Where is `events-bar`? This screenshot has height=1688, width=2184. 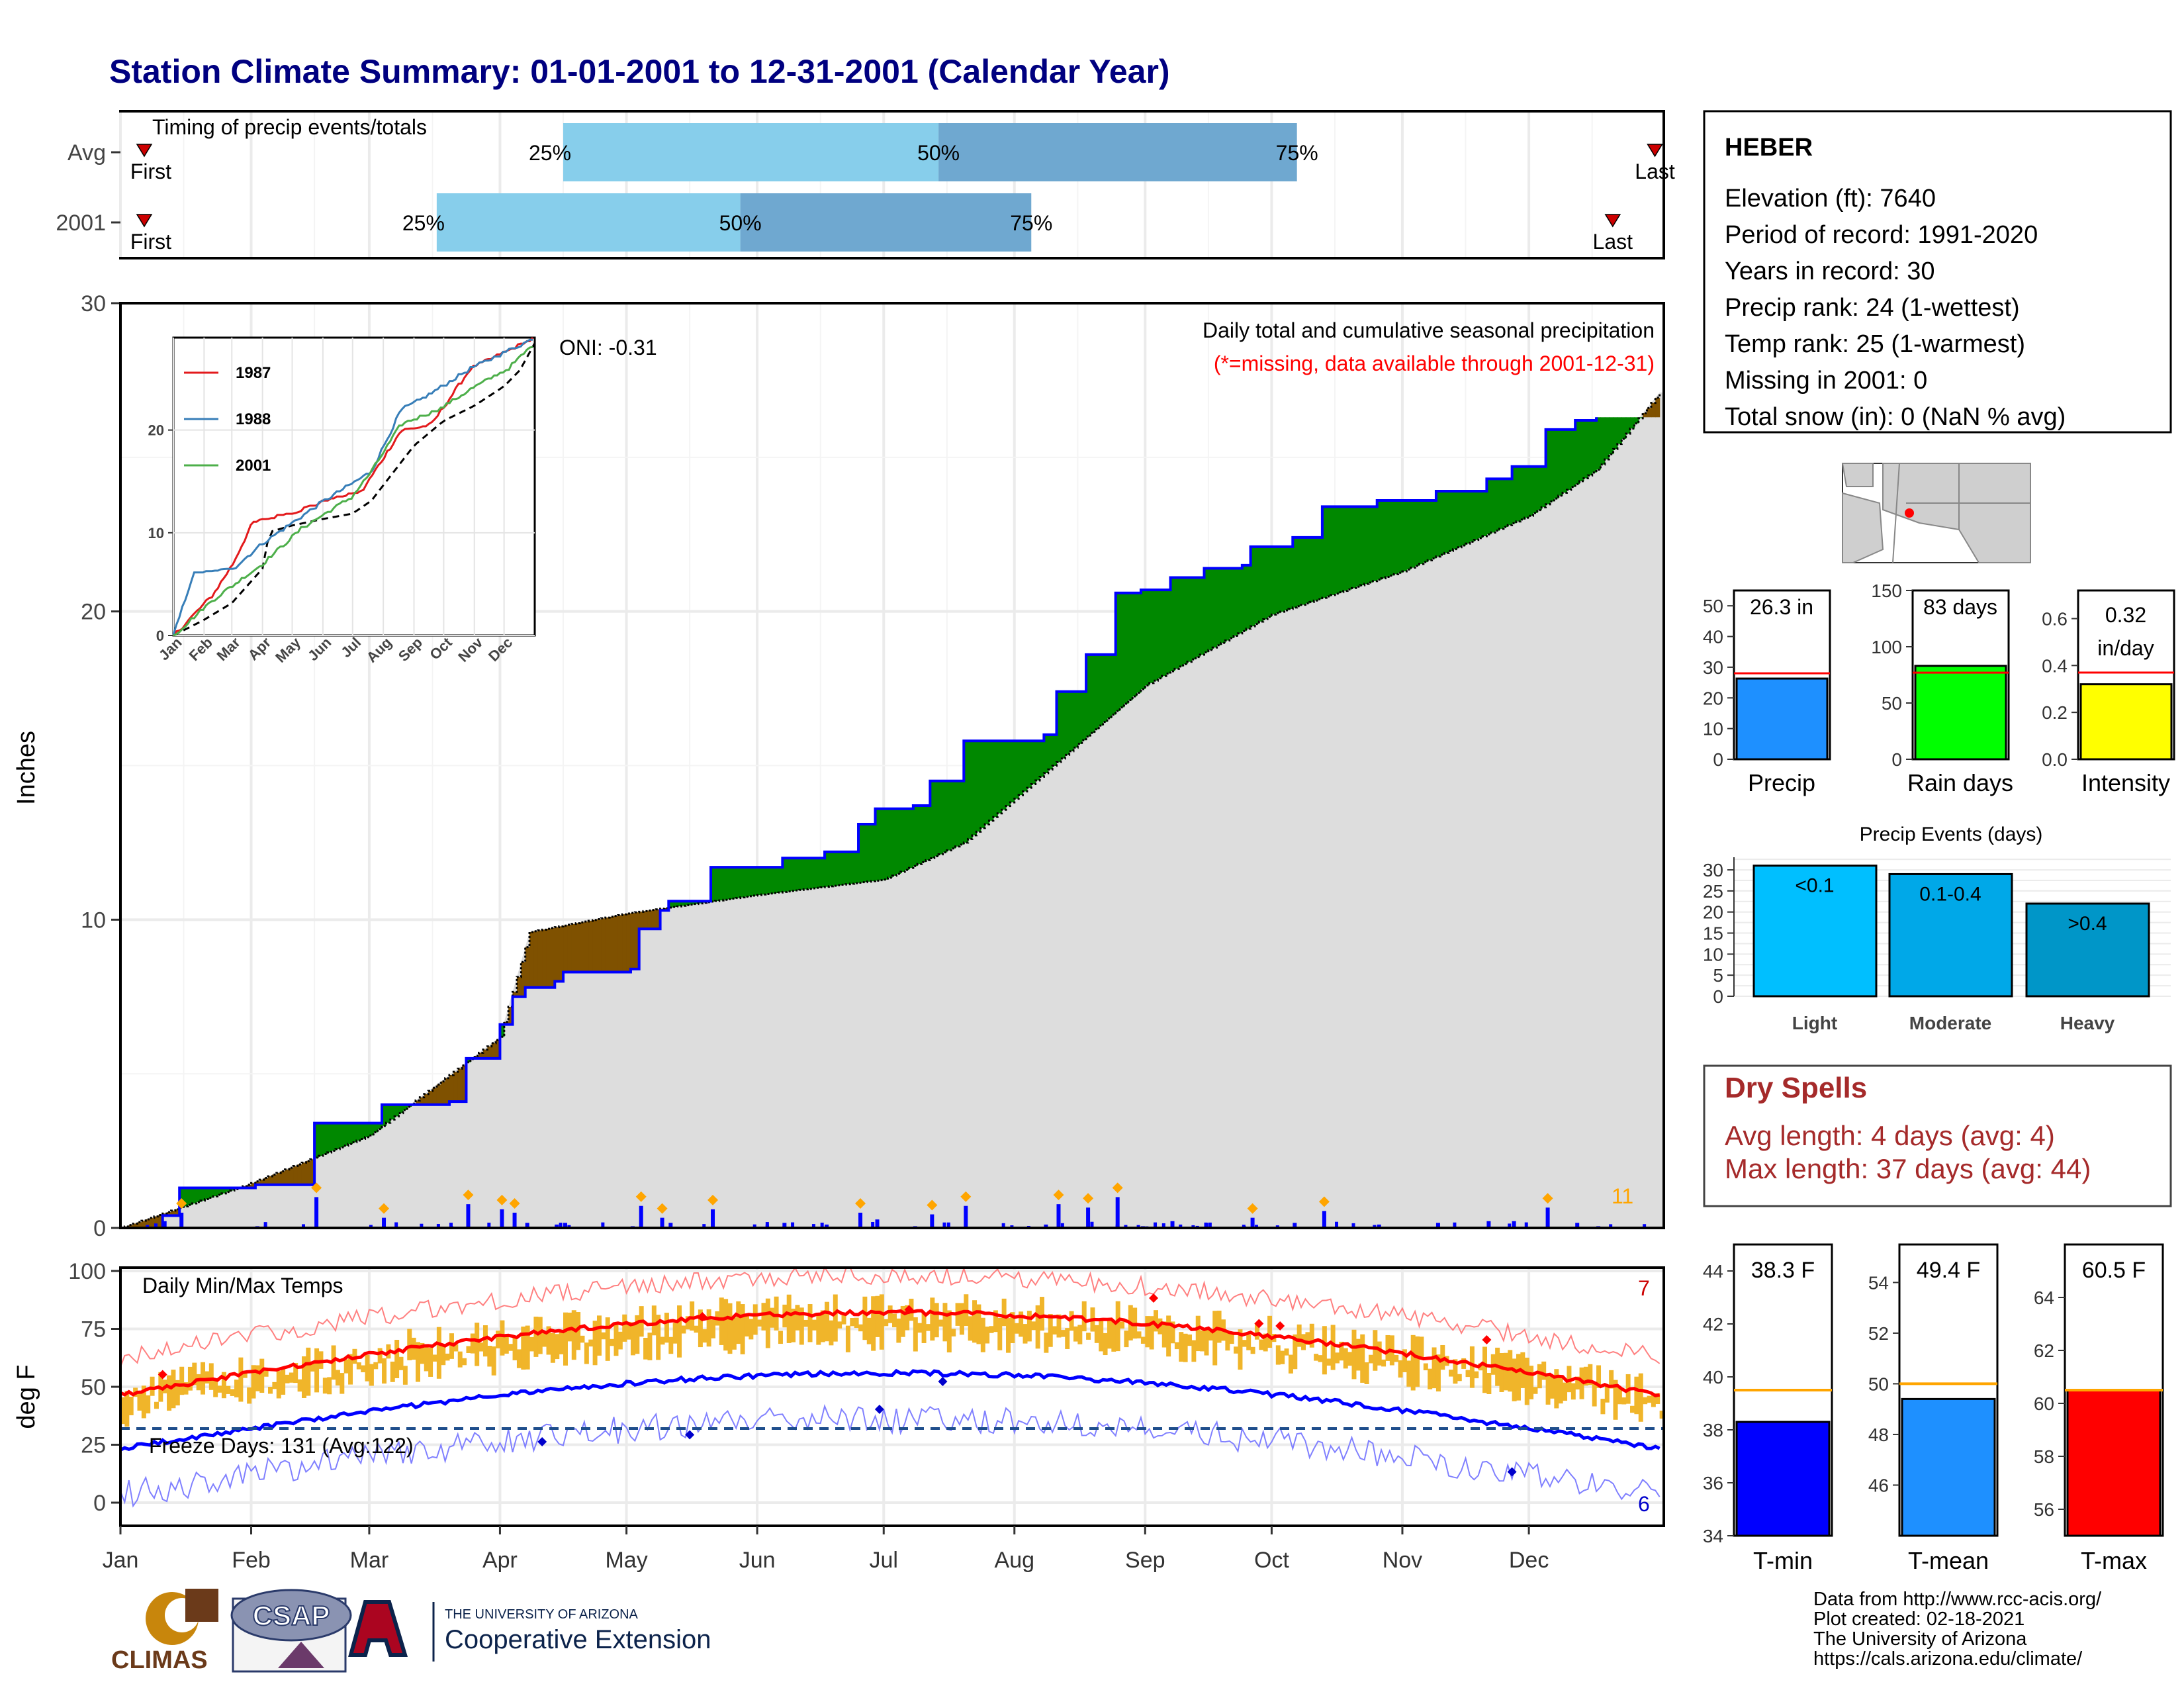
events-bar is located at coordinates (1951, 935).